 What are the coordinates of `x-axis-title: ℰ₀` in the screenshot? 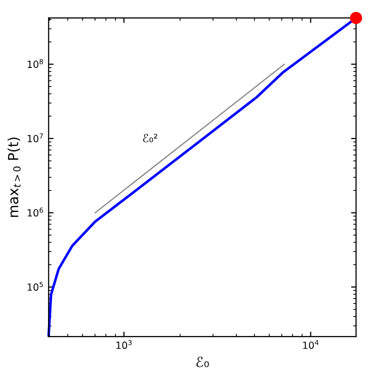 It's located at (202, 362).